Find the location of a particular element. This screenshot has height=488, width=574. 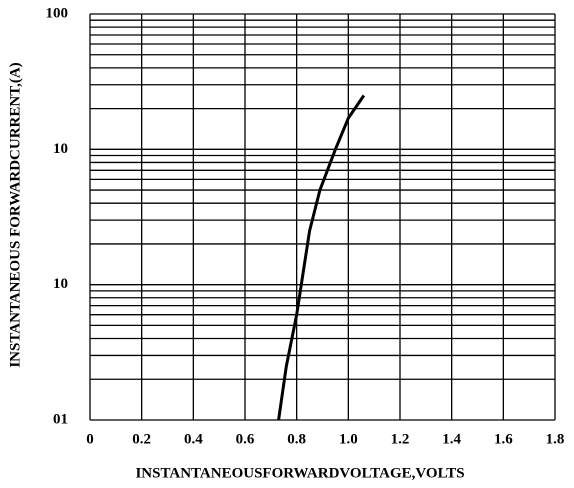

x-tick-label: 1.0 is located at coordinates (348, 439).